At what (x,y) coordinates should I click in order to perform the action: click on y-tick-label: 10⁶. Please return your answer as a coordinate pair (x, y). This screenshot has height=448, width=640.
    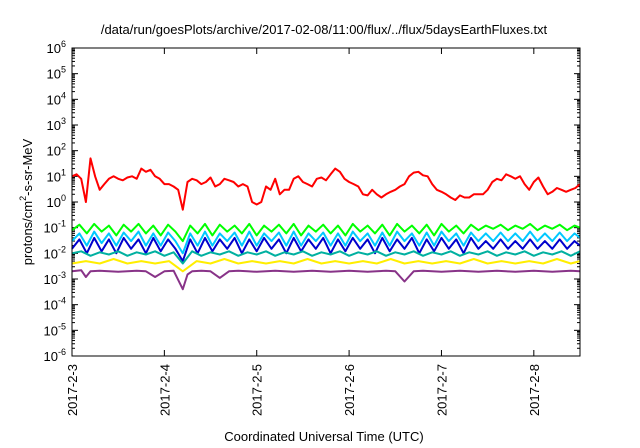
    Looking at the image, I should click on (56, 47).